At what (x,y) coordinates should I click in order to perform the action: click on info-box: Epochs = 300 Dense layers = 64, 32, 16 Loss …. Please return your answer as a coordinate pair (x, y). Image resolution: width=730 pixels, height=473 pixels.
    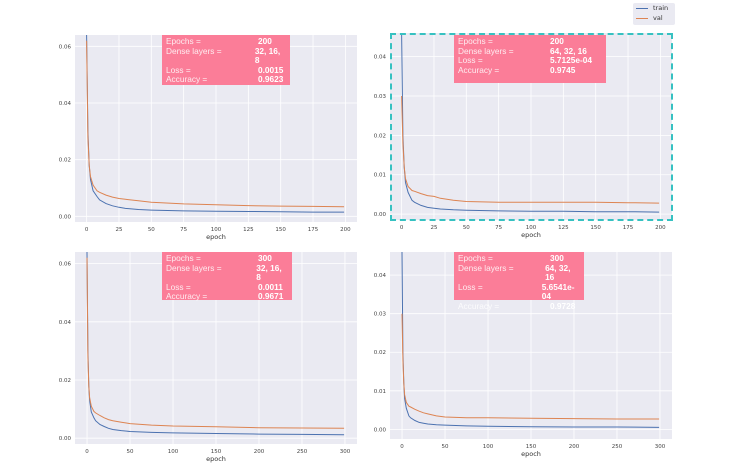
    Looking at the image, I should click on (519, 281).